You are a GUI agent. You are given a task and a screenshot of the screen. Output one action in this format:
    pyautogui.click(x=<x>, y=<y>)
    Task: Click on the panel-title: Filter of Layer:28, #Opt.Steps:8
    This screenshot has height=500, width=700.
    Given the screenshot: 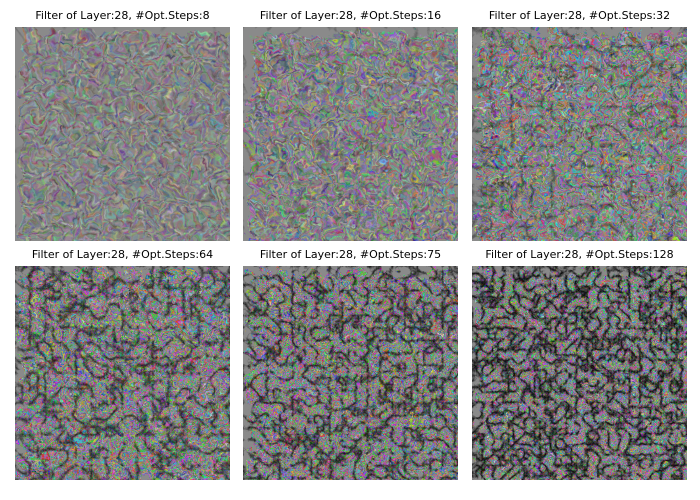 What is the action you would take?
    pyautogui.click(x=122, y=15)
    